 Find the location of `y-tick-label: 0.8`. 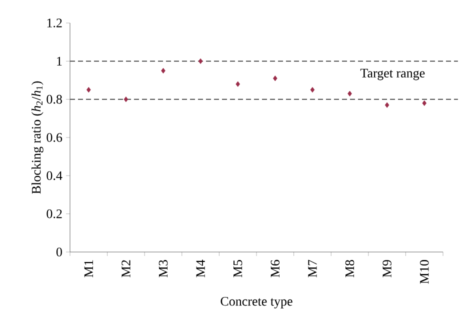

y-tick-label: 0.8 is located at coordinates (54, 99).